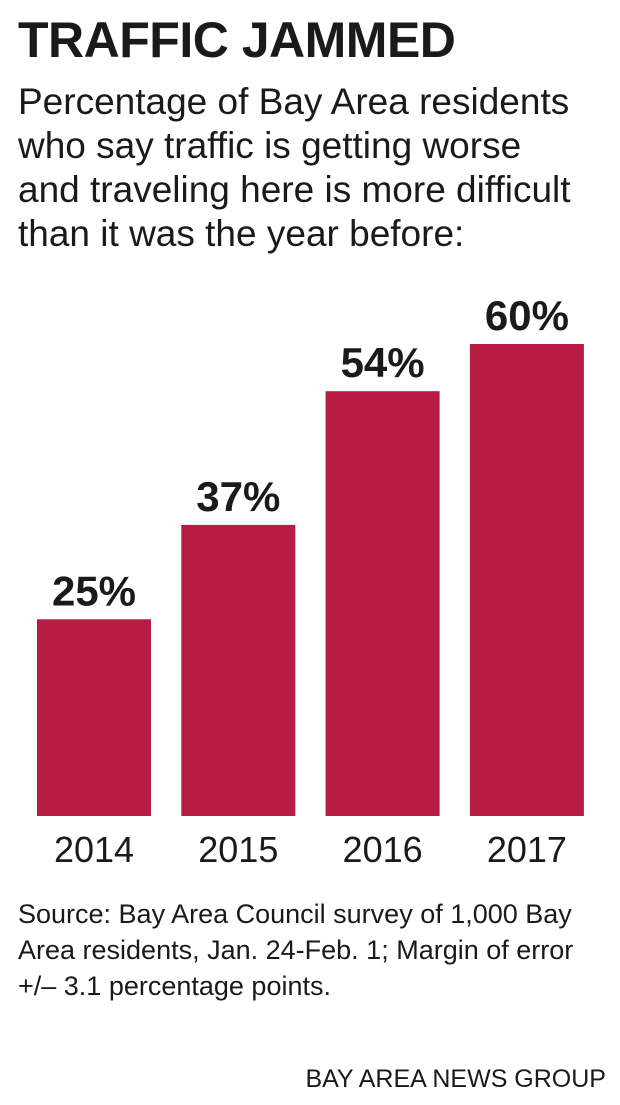  I want to click on x-axis-labels-group: 2014 2015 2016 2017, so click(310, 849).